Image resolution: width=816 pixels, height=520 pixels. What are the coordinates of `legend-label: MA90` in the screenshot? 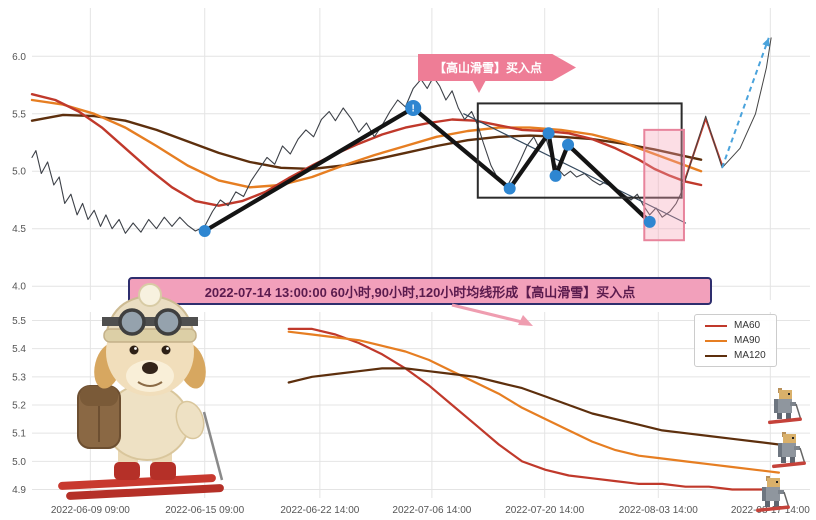 It's located at (747, 340).